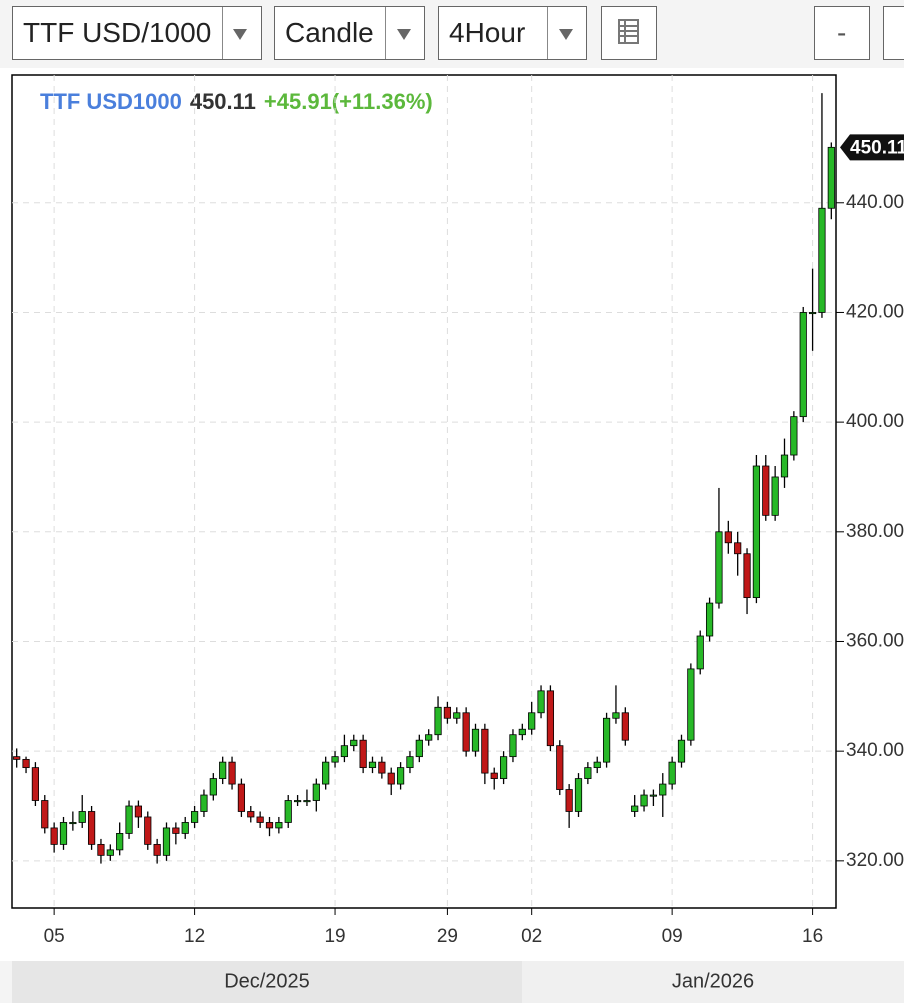 The height and width of the screenshot is (1003, 904). I want to click on y-tick-label: 320.00, so click(875, 860).